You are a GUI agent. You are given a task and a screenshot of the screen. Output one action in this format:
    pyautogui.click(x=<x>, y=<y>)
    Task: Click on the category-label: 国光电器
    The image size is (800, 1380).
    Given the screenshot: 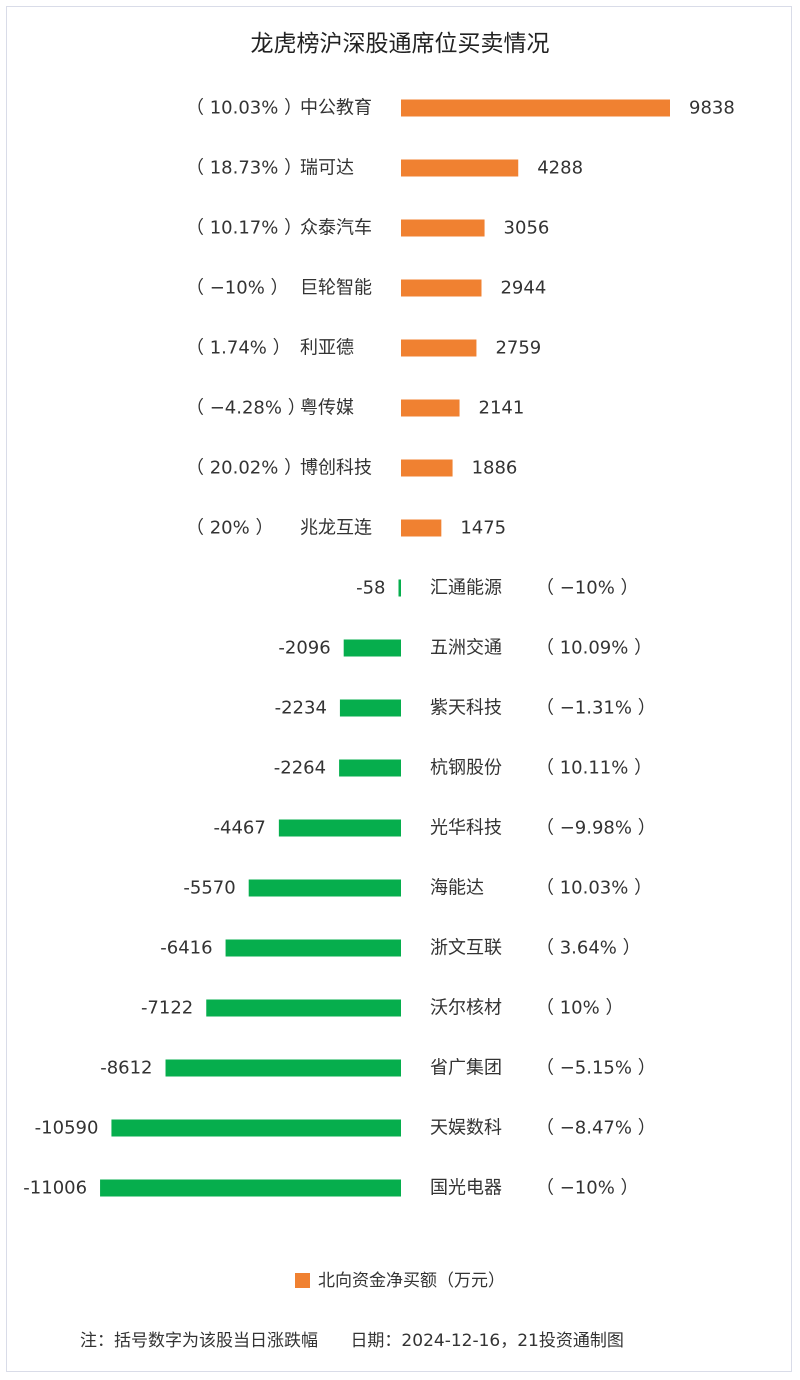 What is the action you would take?
    pyautogui.click(x=466, y=1188)
    